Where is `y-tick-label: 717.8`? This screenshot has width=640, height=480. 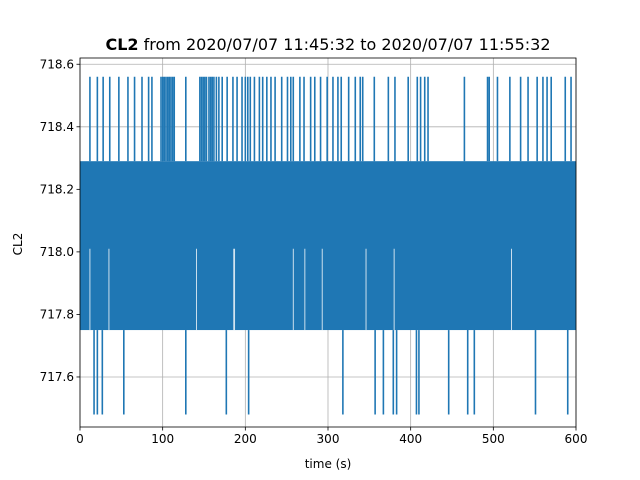 y-tick-label: 717.8 is located at coordinates (57, 314).